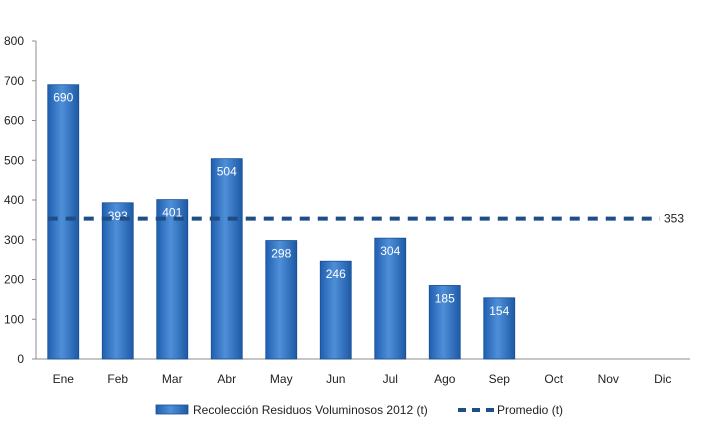  What do you see at coordinates (172, 379) in the screenshot?
I see `x-tick-label: Mar` at bounding box center [172, 379].